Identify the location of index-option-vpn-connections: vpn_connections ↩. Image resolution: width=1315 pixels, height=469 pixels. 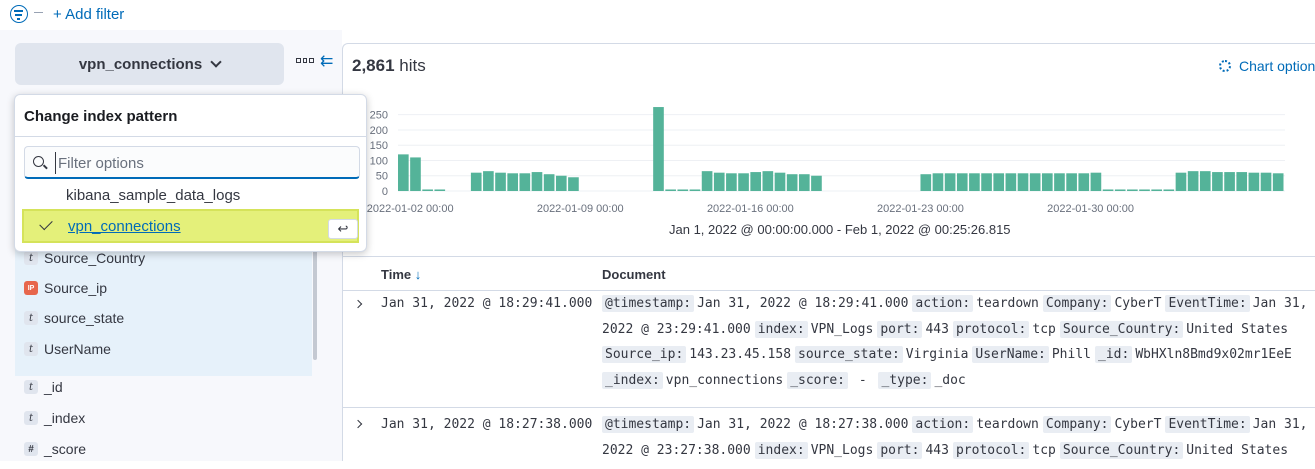
(190, 226).